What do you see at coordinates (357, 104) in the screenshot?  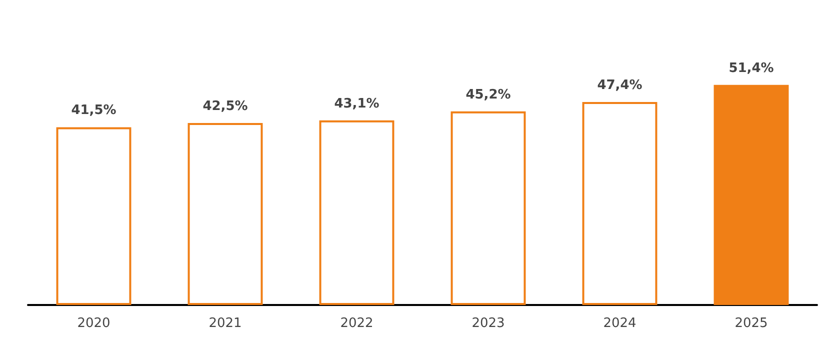 I see `data-label: 43,1%` at bounding box center [357, 104].